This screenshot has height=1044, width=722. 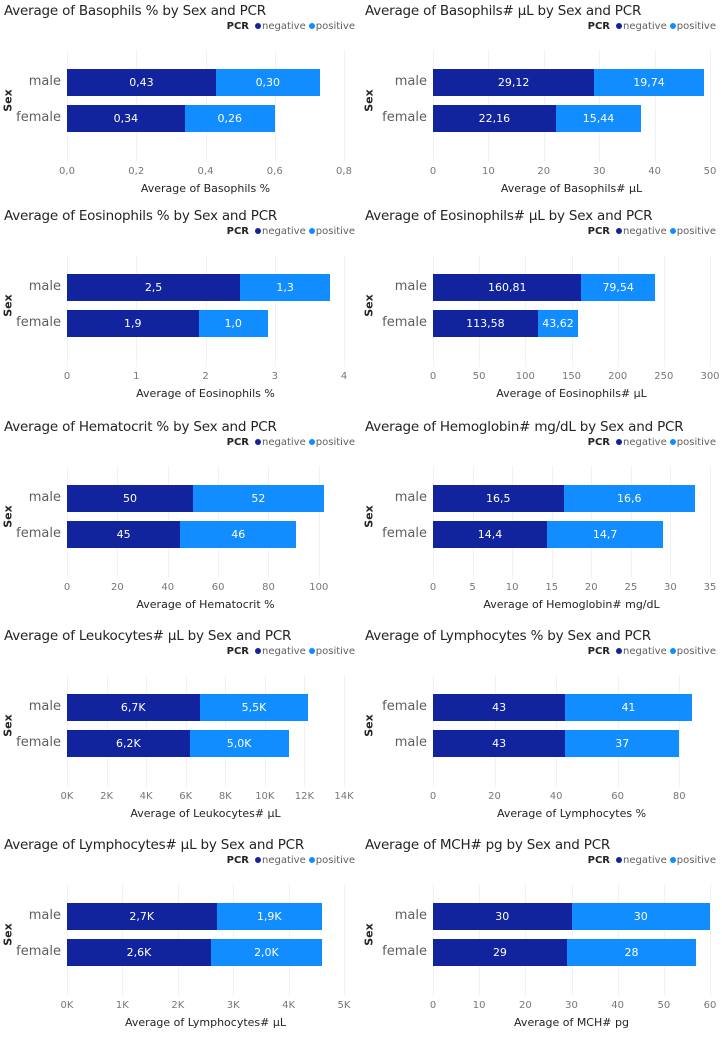 I want to click on data-label: 43,62, so click(x=558, y=323).